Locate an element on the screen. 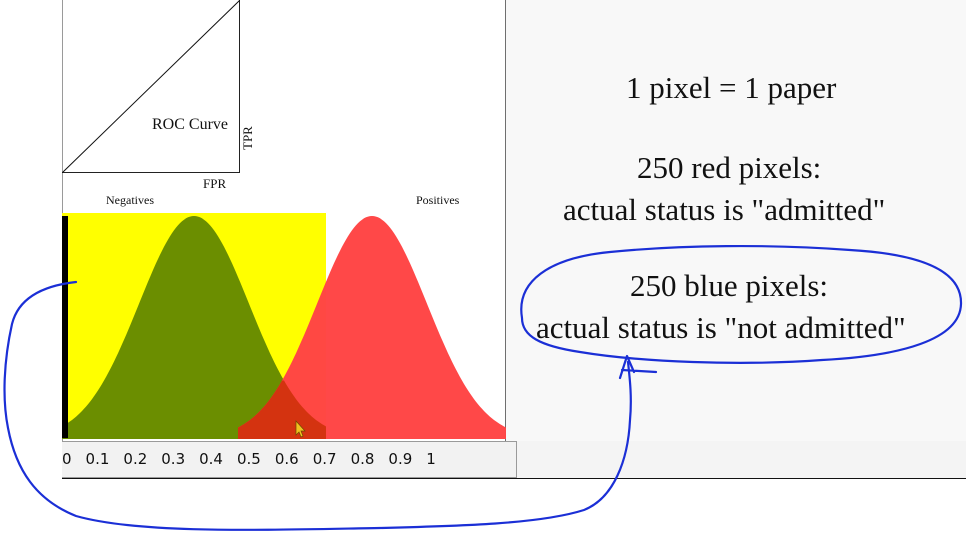 This screenshot has width=966, height=541. roc-diagonal-line is located at coordinates (151, 86).